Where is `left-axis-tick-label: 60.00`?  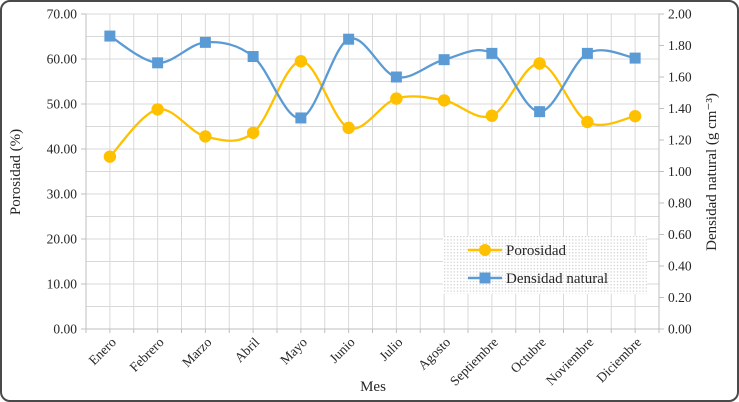
left-axis-tick-label: 60.00 is located at coordinates (62, 59).